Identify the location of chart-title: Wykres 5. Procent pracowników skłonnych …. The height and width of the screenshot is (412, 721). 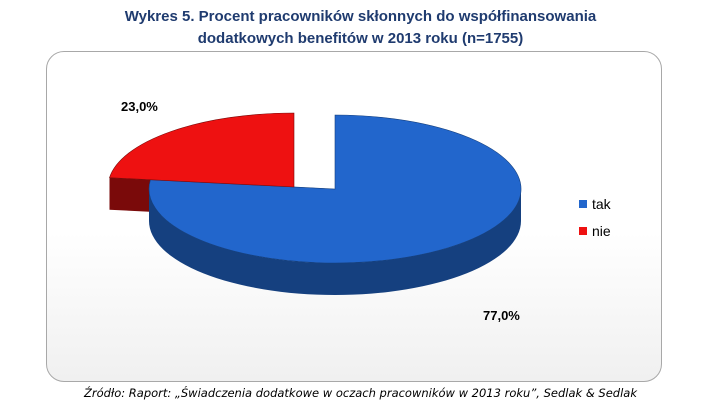
(360, 28).